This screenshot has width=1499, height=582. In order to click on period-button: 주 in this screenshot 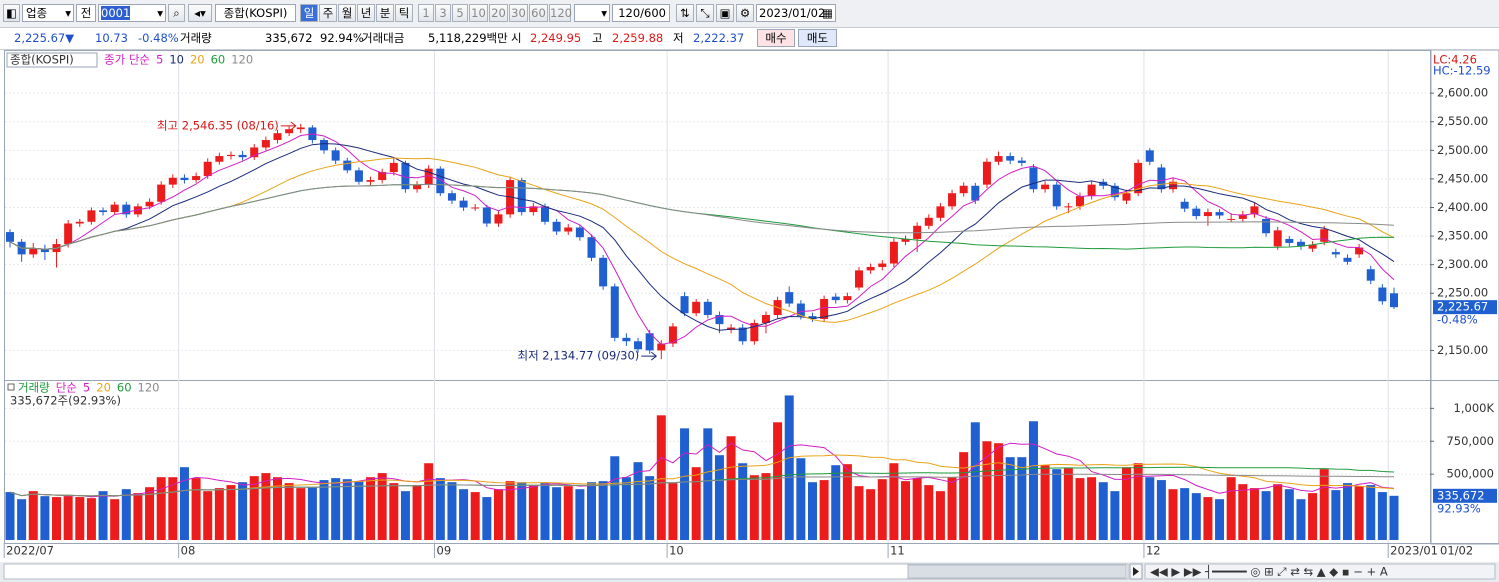, I will do `click(328, 13)`.